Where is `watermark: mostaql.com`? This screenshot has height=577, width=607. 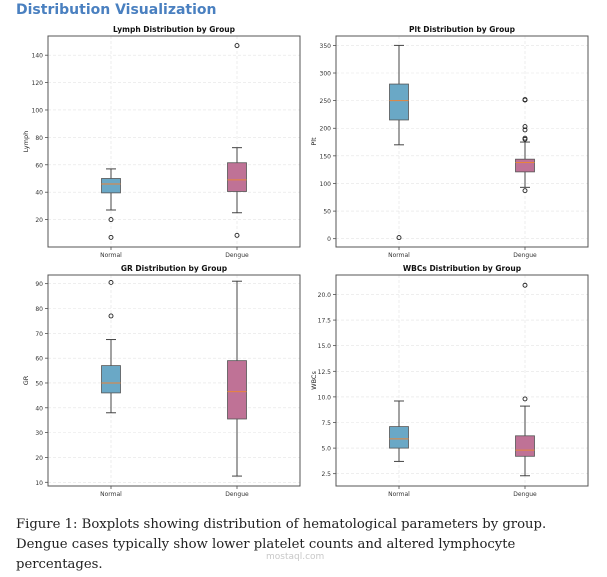
watermark: mostaql.com is located at coordinates (295, 557).